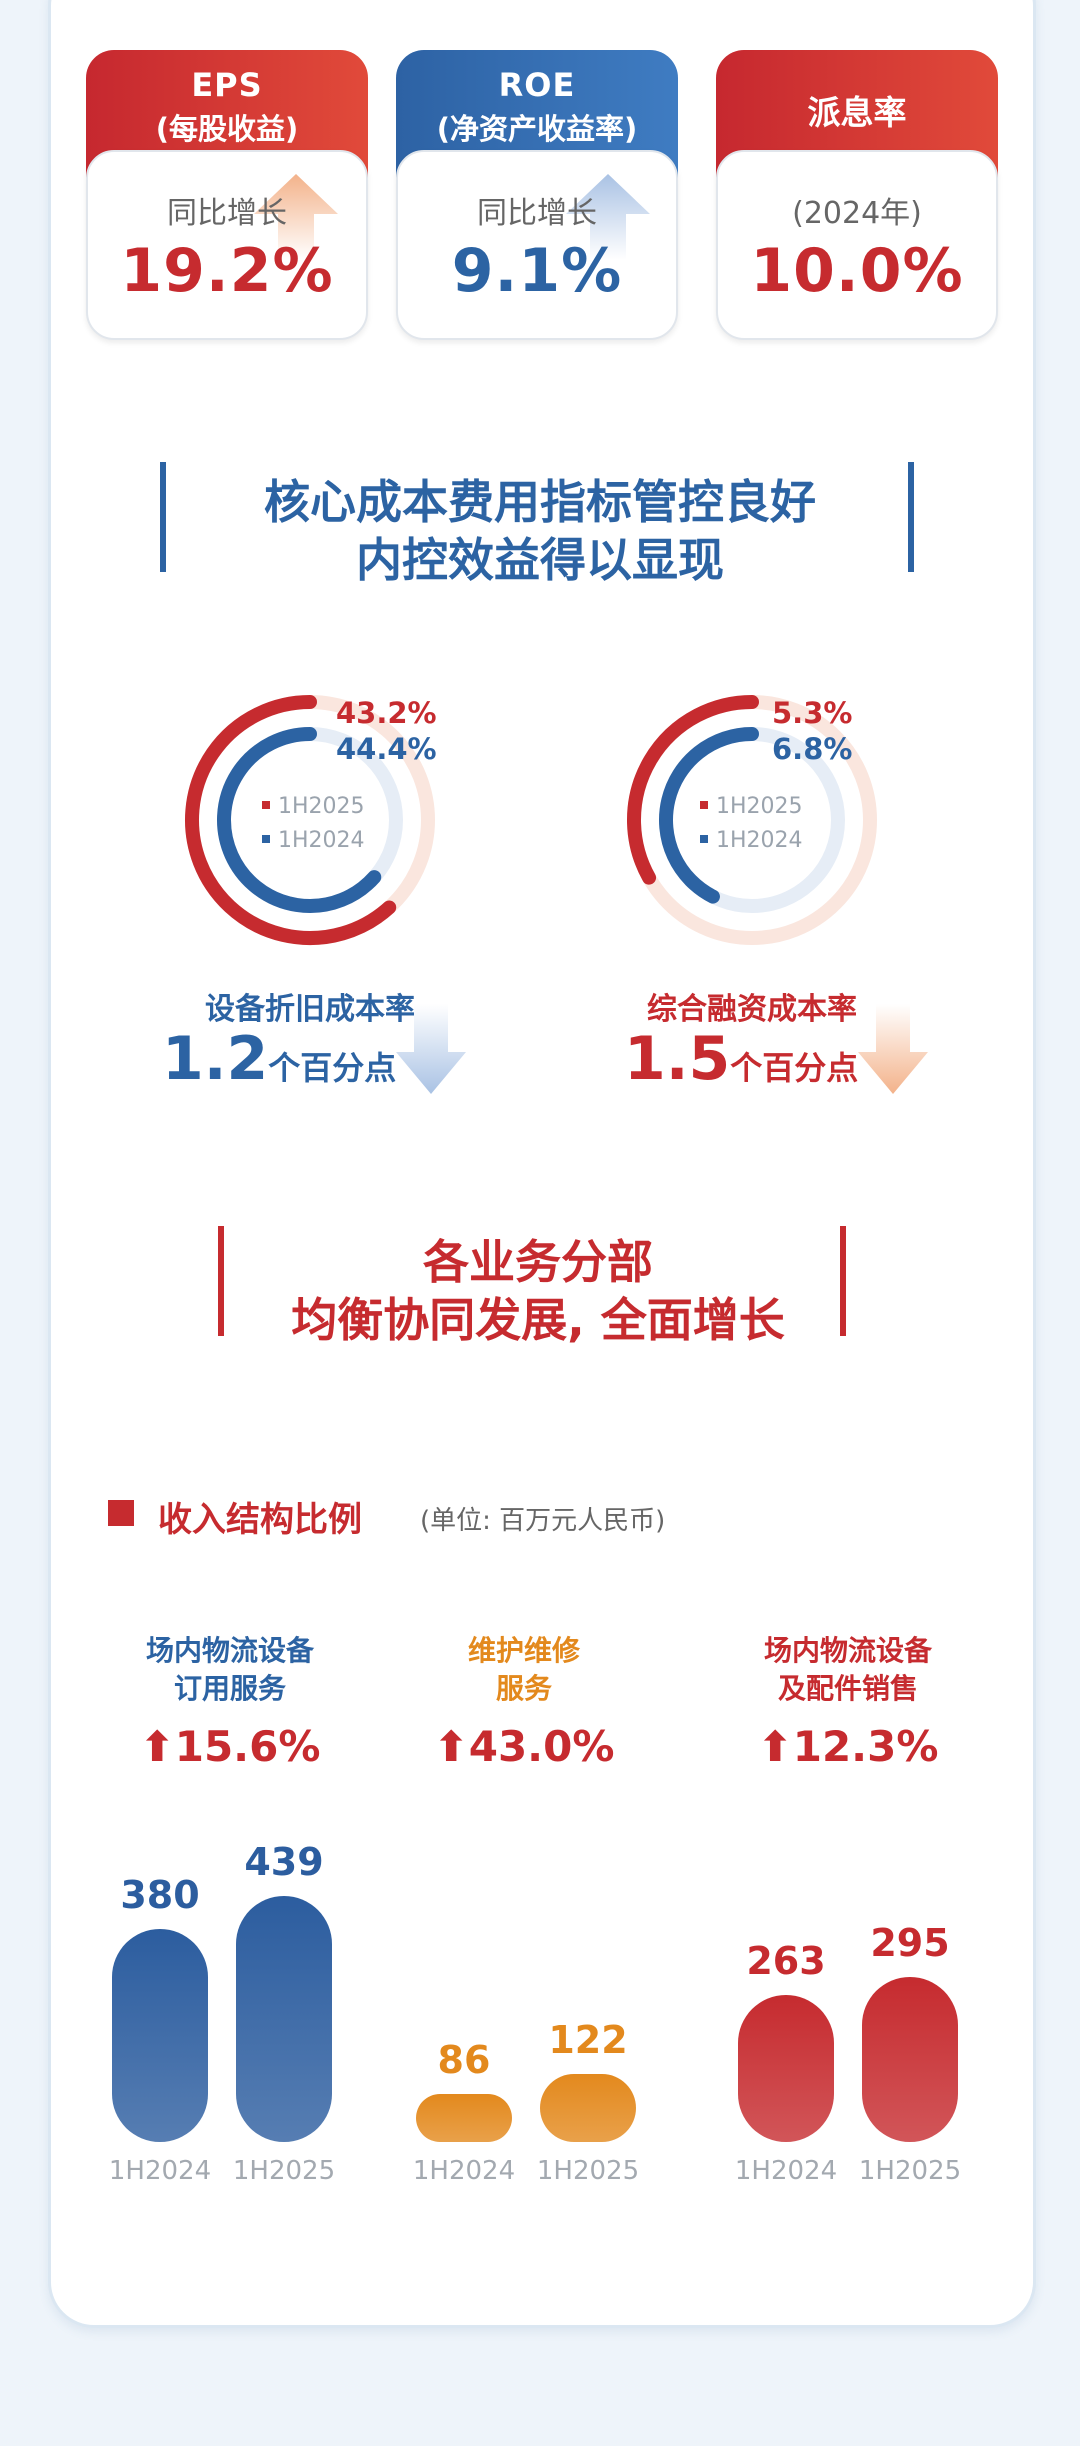 The image size is (1080, 2446). Describe the element at coordinates (910, 1942) in the screenshot. I see `revenue-bar-value: 295` at that location.